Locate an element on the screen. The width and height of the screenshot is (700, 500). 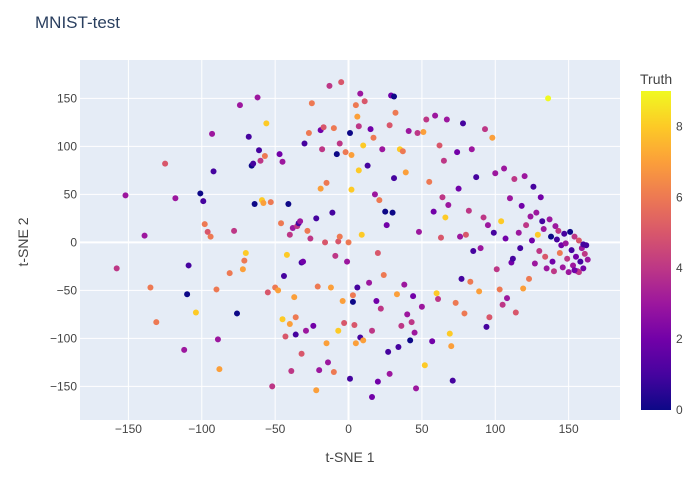
colorbar-tick-labels: 0 2 4 6 8 is located at coordinates (679, 268).